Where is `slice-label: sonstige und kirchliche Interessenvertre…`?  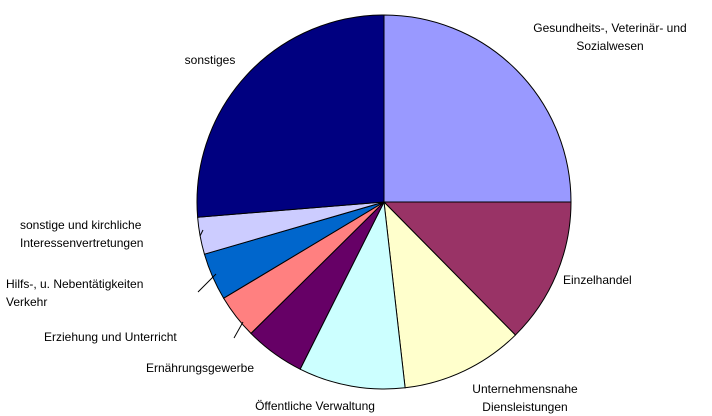 slice-label: sonstige und kirchliche Interessenvertre… is located at coordinates (82, 234).